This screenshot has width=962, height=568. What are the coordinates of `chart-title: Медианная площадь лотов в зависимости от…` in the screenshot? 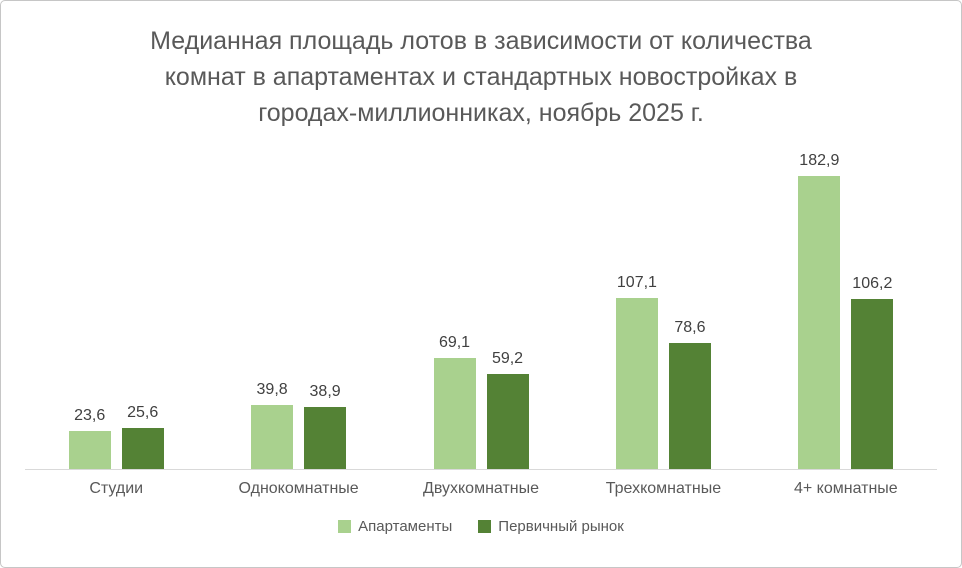 It's located at (481, 77).